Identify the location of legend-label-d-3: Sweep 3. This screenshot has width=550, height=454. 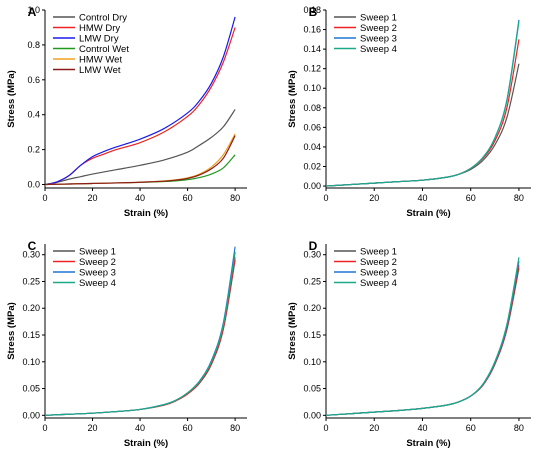
(378, 273).